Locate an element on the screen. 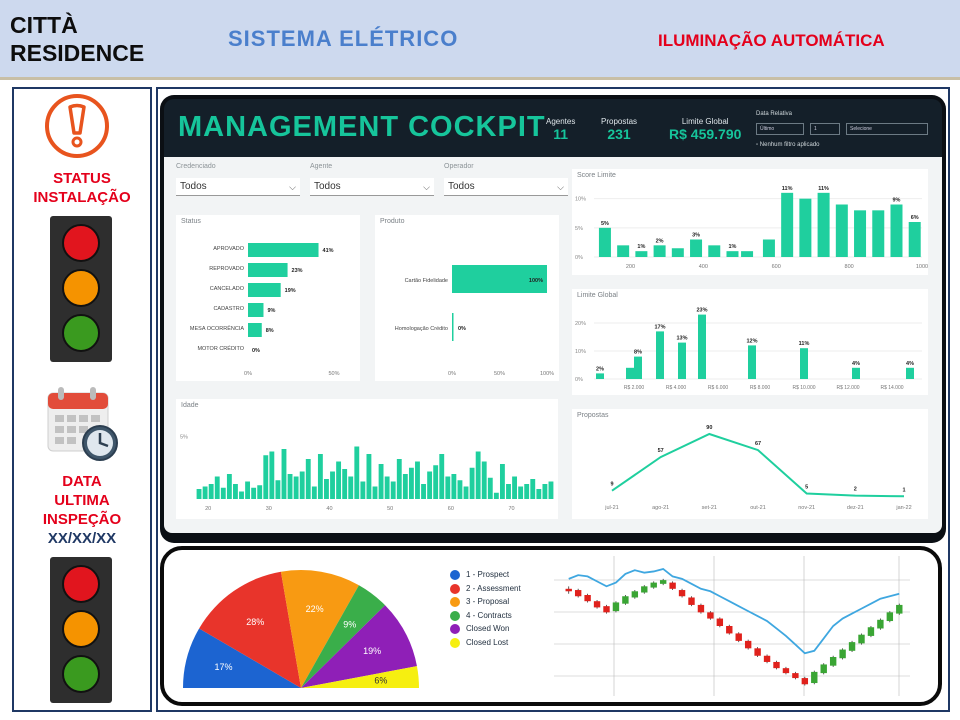  data-label: 17% is located at coordinates (659, 327).